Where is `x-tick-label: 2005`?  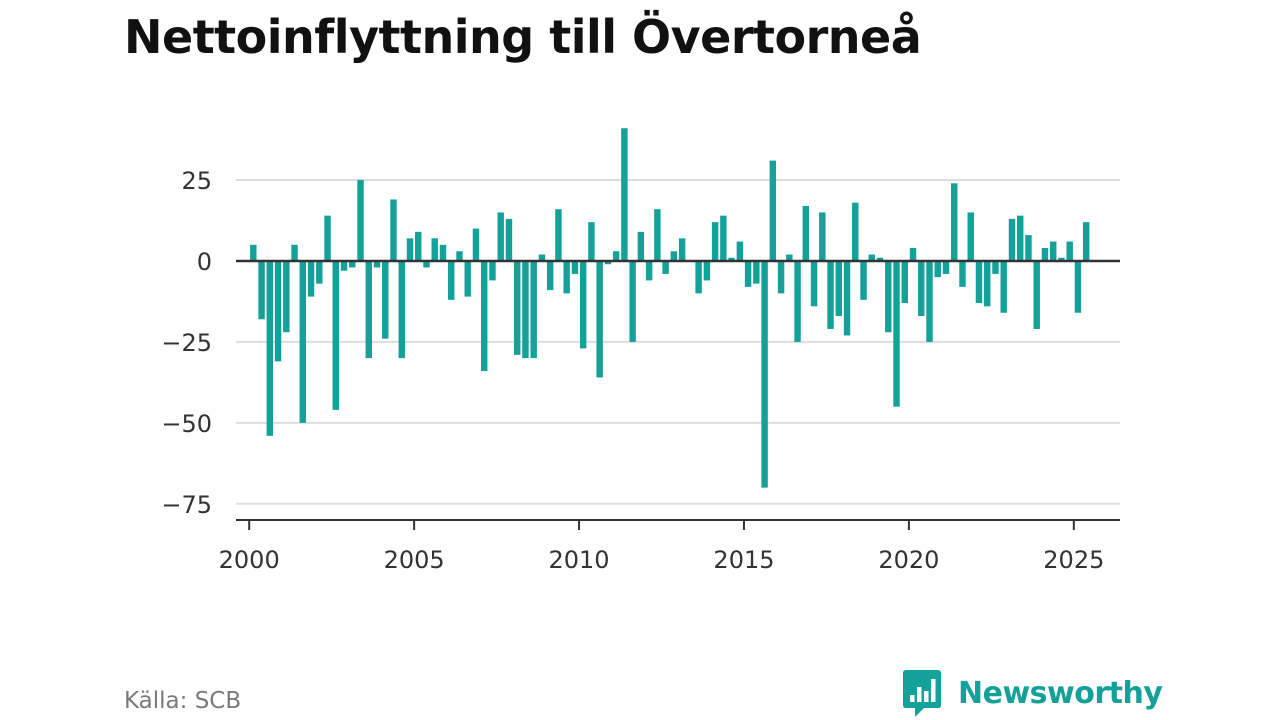 x-tick-label: 2005 is located at coordinates (414, 560).